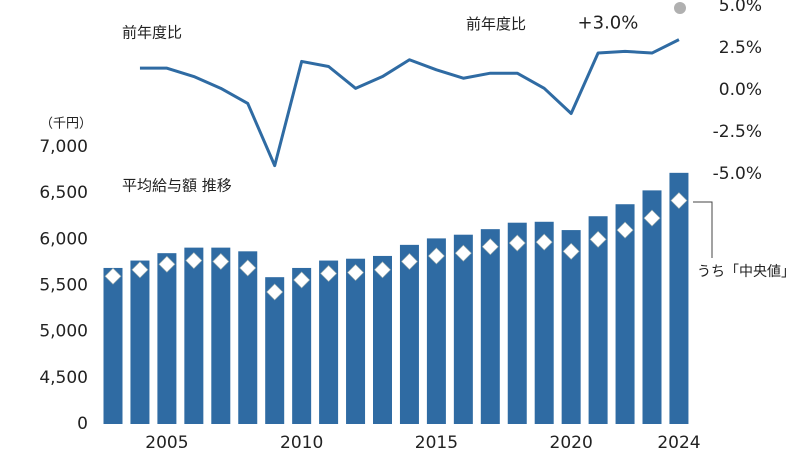  What do you see at coordinates (177, 186) in the screenshot?
I see `bar-title: 平均給与額 推移` at bounding box center [177, 186].